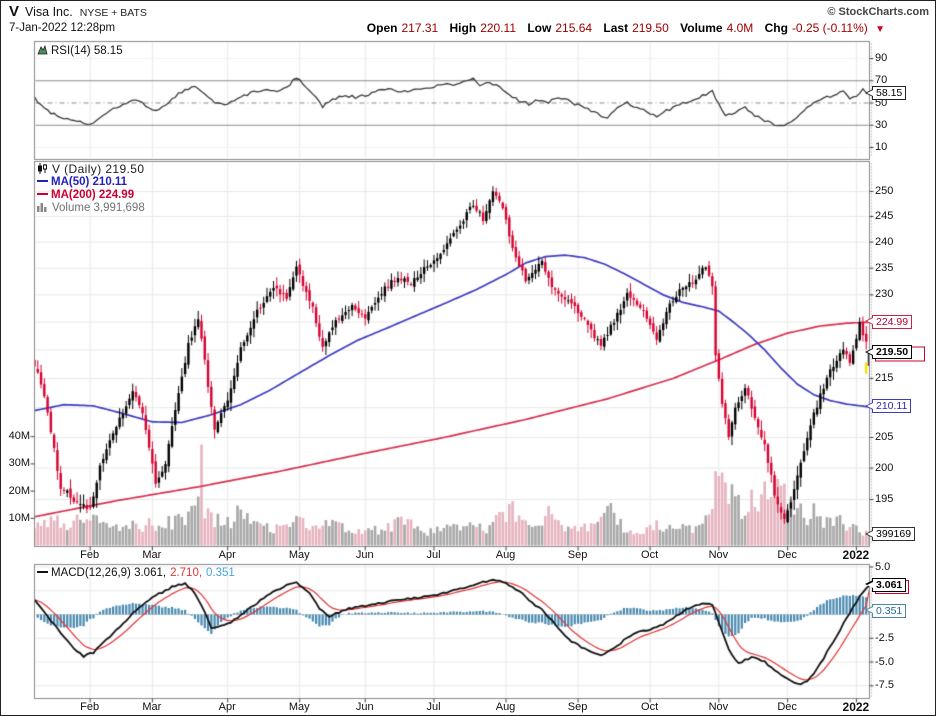  What do you see at coordinates (892, 321) in the screenshot?
I see `ma200-callout-value: 224.99` at bounding box center [892, 321].